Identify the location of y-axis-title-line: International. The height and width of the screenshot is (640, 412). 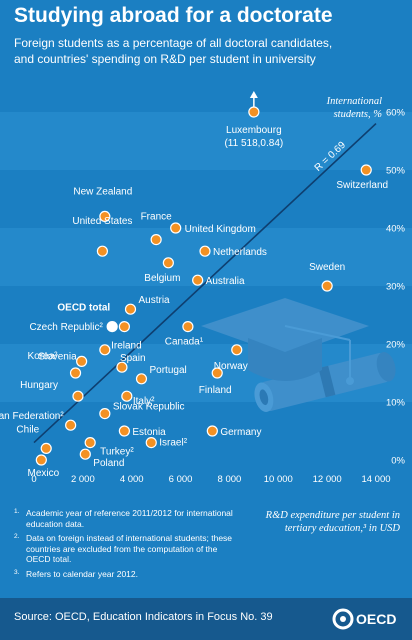
(354, 101).